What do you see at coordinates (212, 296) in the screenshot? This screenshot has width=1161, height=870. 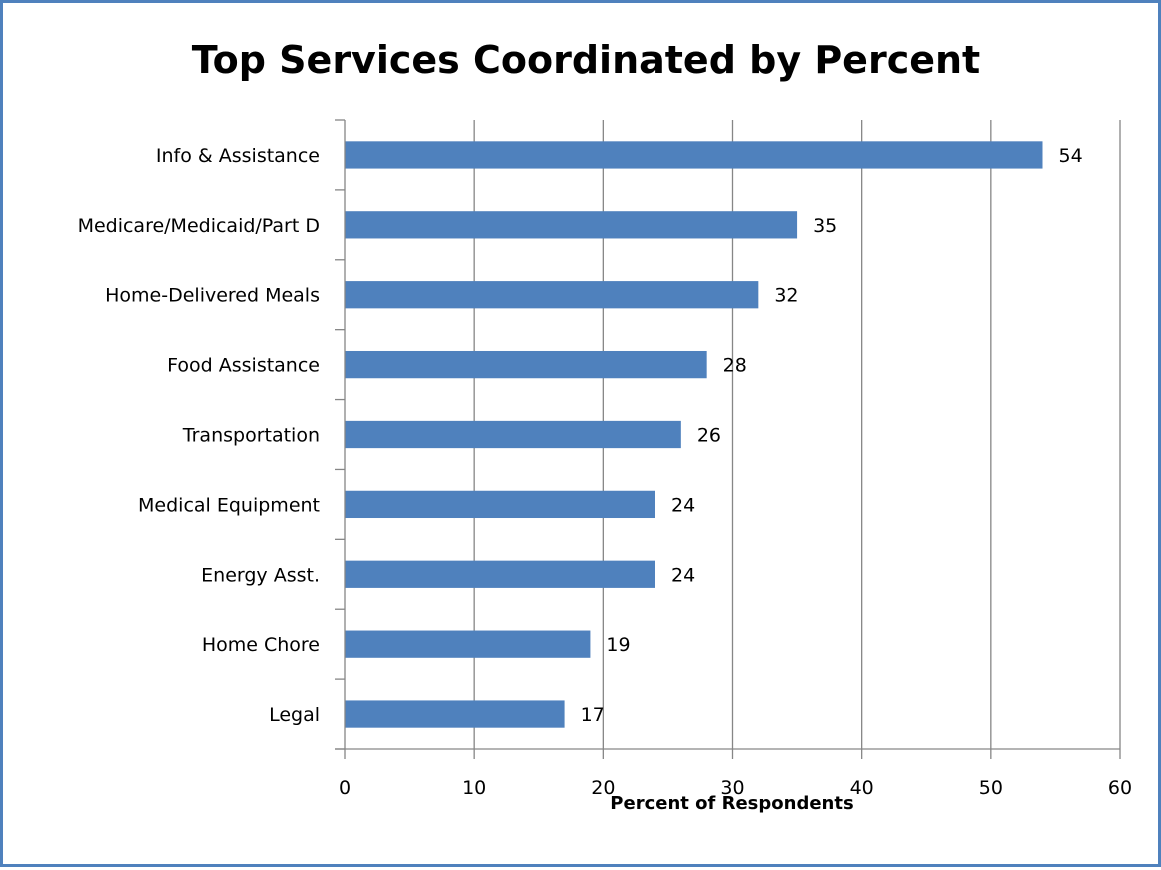 I see `category-label-2: Home-Delivered Meals` at bounding box center [212, 296].